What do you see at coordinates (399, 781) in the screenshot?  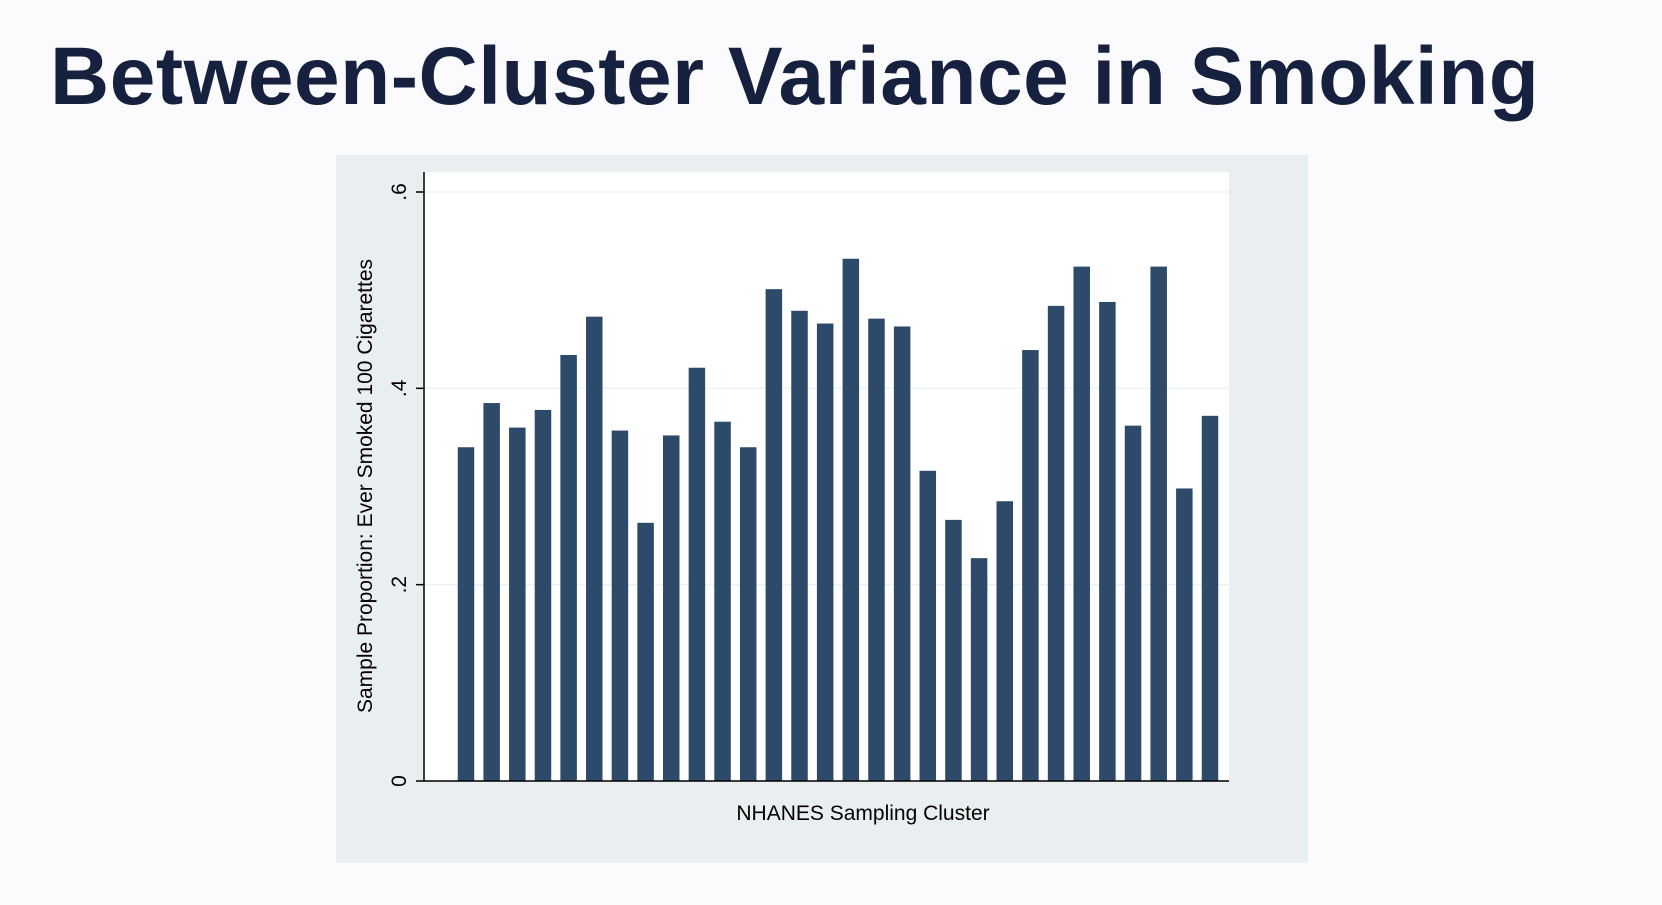 I see `y-tick-label: 0` at bounding box center [399, 781].